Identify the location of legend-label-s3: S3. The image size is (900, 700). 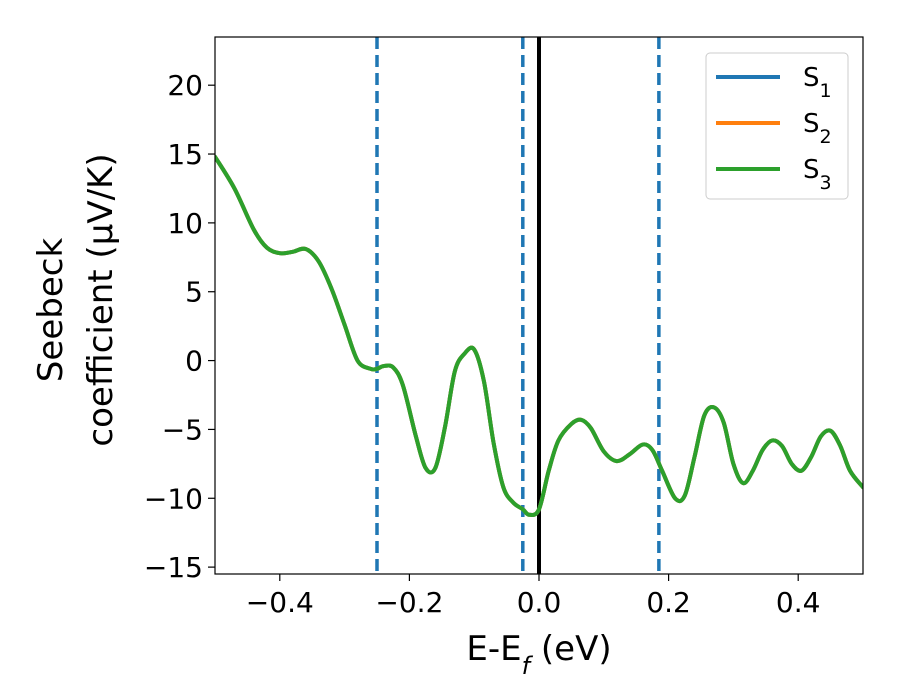
(817, 174).